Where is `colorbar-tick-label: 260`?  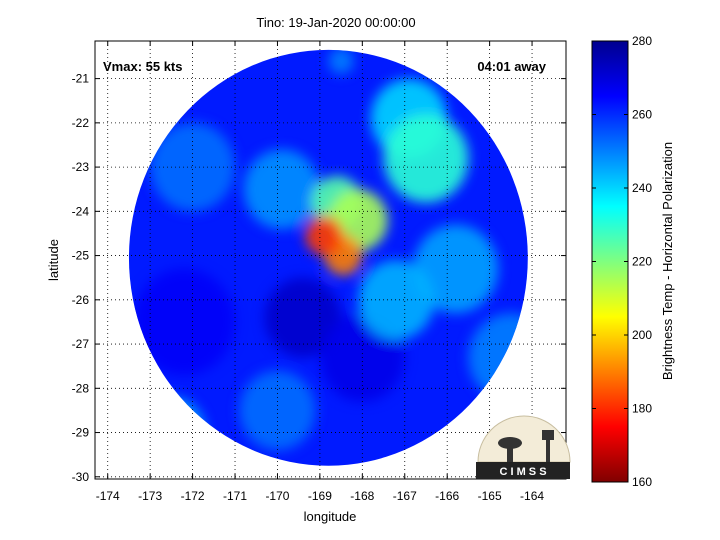 colorbar-tick-label: 260 is located at coordinates (642, 115).